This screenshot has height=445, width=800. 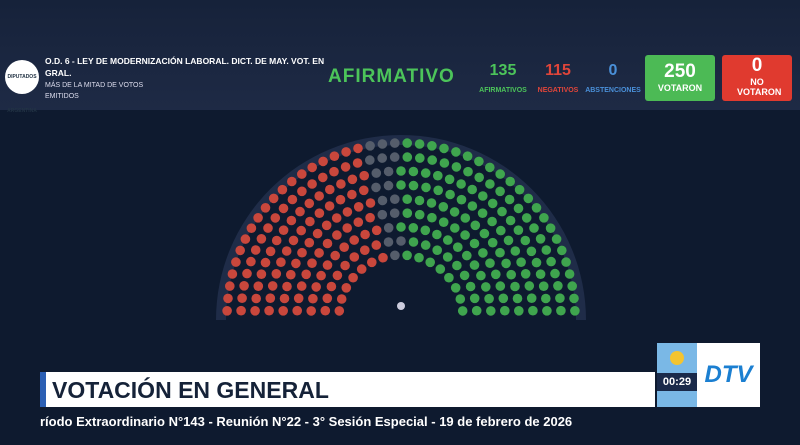 I want to click on tally-value: 115, so click(x=558, y=70).